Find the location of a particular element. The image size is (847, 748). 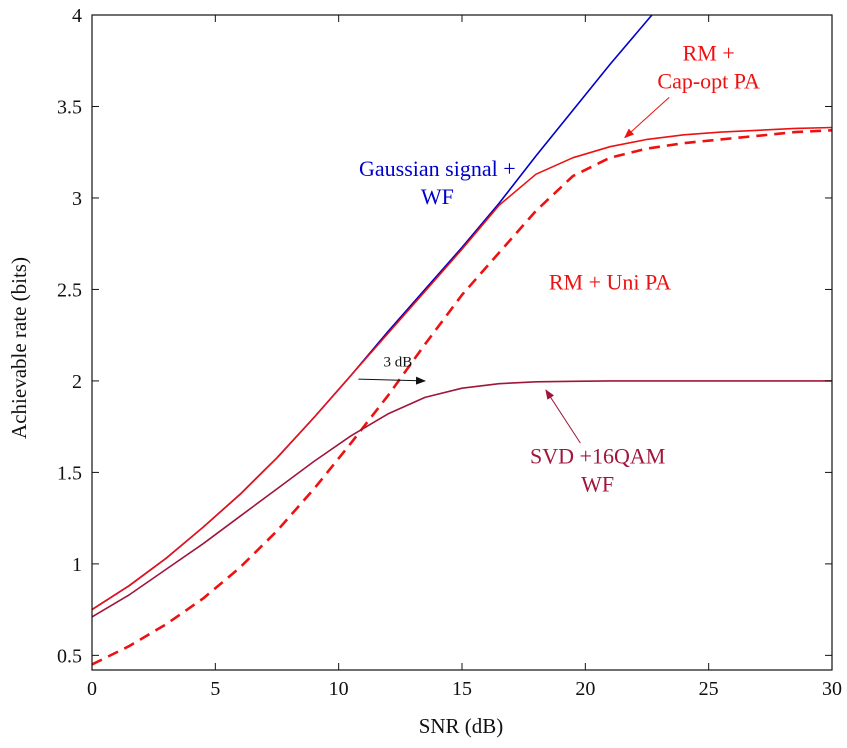

y-tick-label: 3.5 is located at coordinates (69, 107).